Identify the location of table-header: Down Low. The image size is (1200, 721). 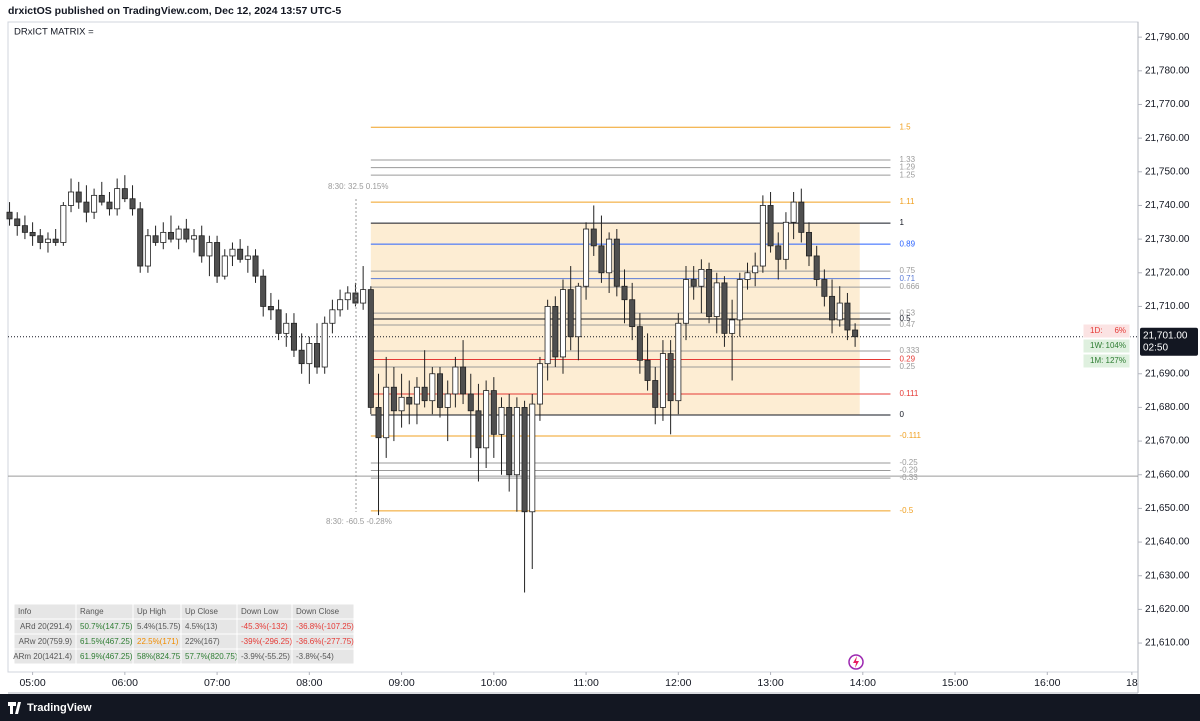
(260, 611).